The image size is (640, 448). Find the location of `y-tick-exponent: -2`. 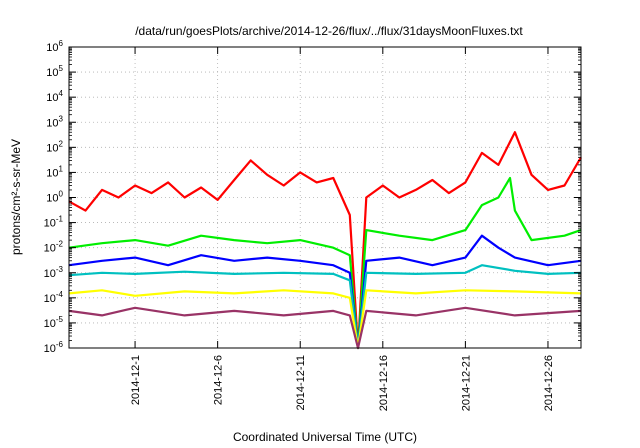

y-tick-exponent: -2 is located at coordinates (60, 244).